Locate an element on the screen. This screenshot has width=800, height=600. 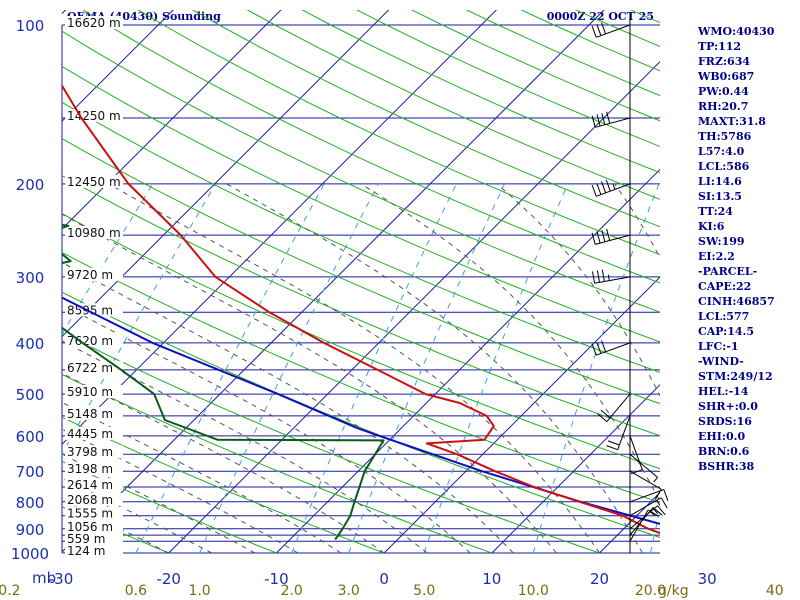
temperature-tick: -10 is located at coordinates (276, 579).